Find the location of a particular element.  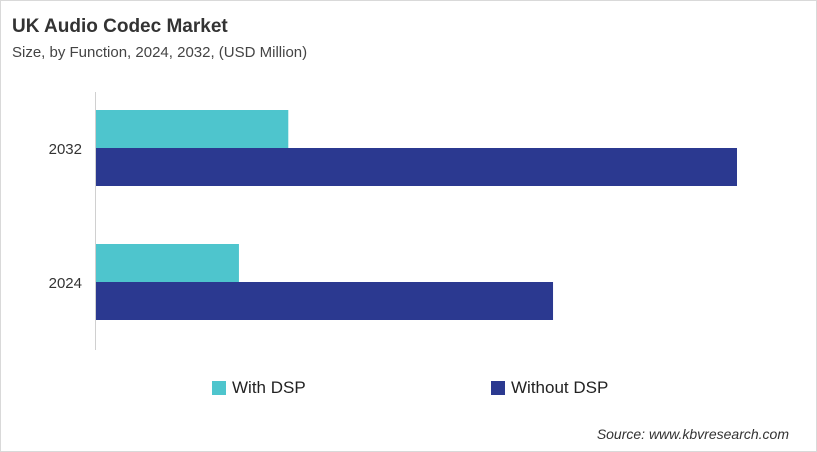

source-note: Source: www.kbvresearch.com is located at coordinates (692, 434).